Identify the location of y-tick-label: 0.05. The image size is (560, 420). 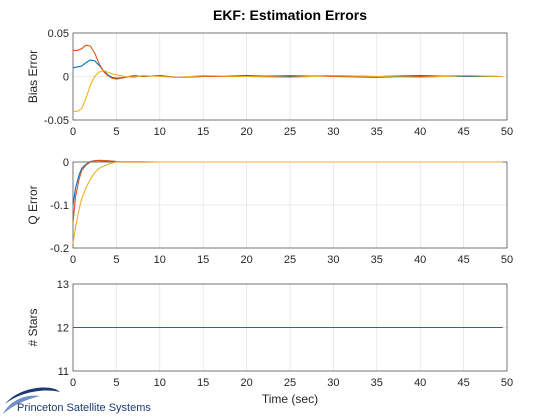
(58, 34).